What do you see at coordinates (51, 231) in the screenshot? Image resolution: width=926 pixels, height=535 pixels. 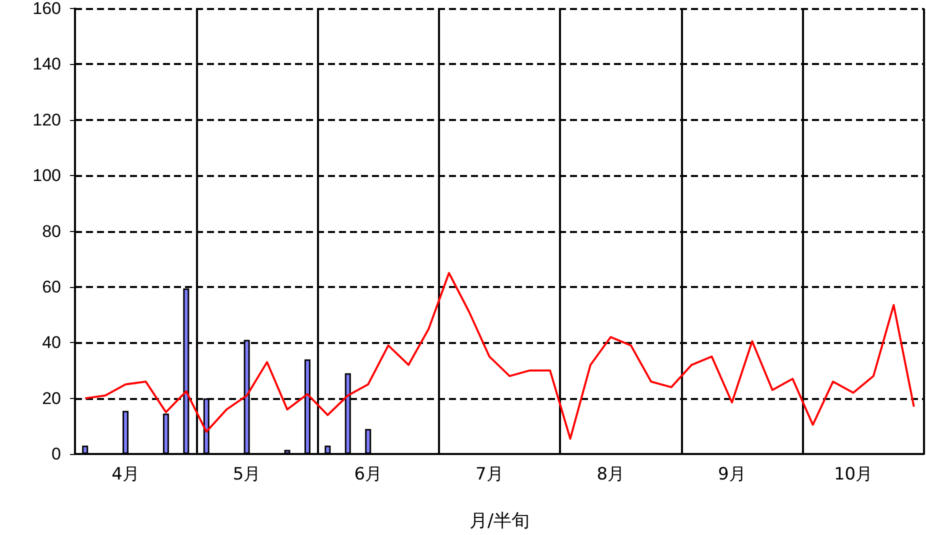 I see `y-tick-label: 80` at bounding box center [51, 231].